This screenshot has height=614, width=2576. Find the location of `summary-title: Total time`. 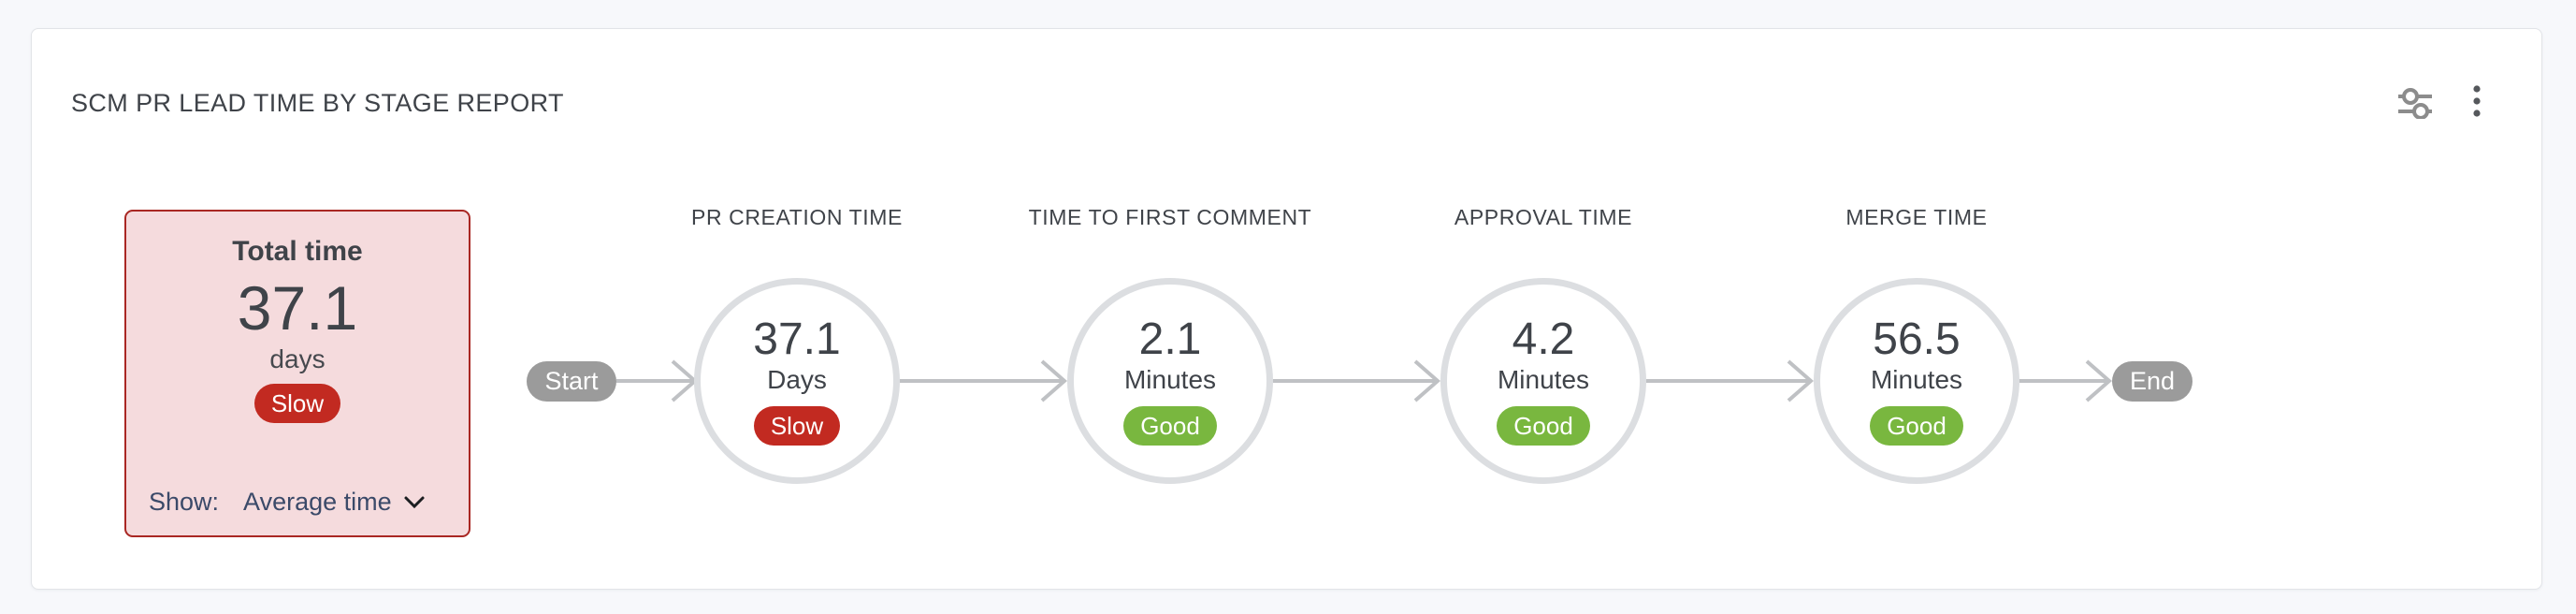

summary-title: Total time is located at coordinates (297, 252).